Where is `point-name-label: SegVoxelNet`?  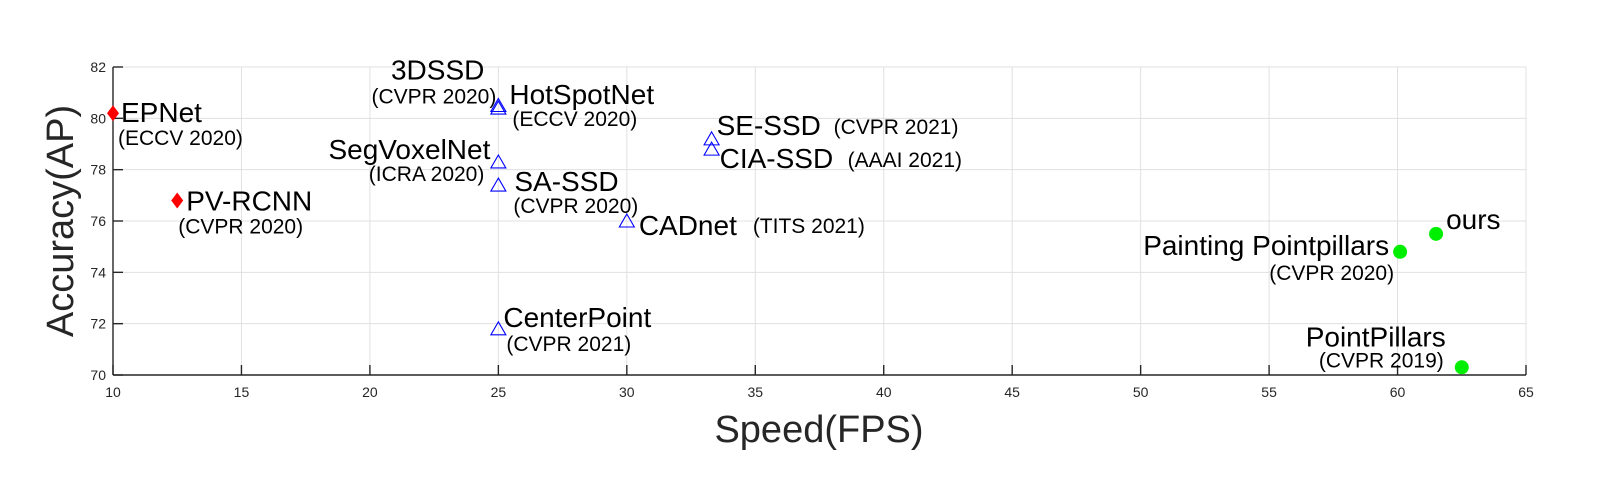 point-name-label: SegVoxelNet is located at coordinates (409, 149).